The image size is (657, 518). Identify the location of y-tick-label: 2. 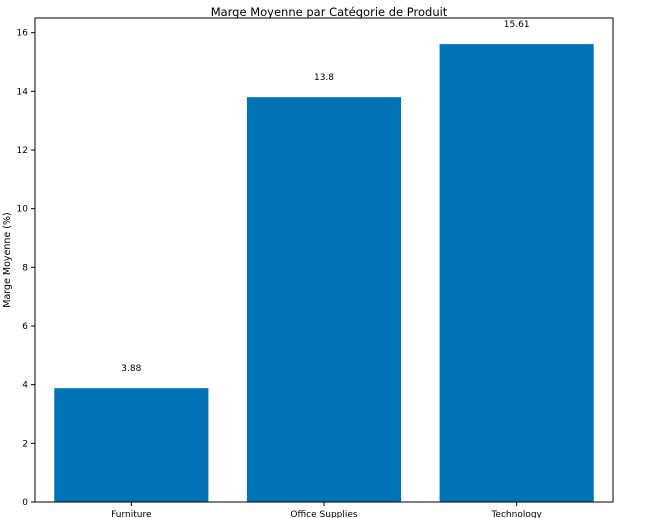
(25, 444).